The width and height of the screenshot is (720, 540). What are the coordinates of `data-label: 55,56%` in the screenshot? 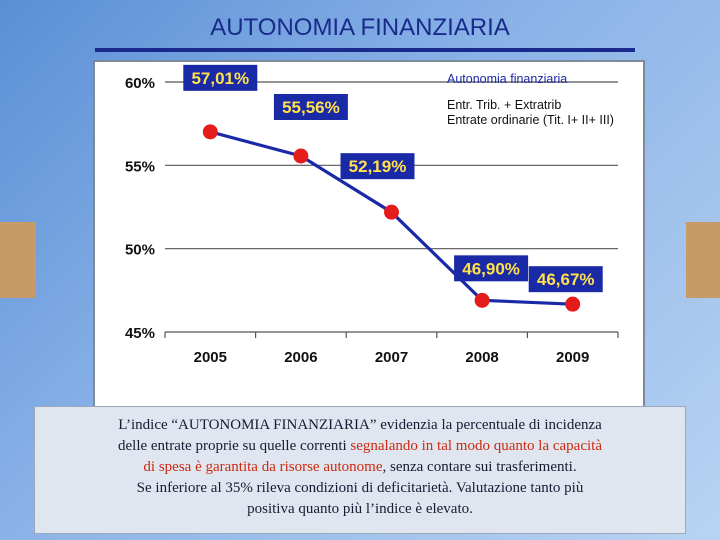 It's located at (311, 107).